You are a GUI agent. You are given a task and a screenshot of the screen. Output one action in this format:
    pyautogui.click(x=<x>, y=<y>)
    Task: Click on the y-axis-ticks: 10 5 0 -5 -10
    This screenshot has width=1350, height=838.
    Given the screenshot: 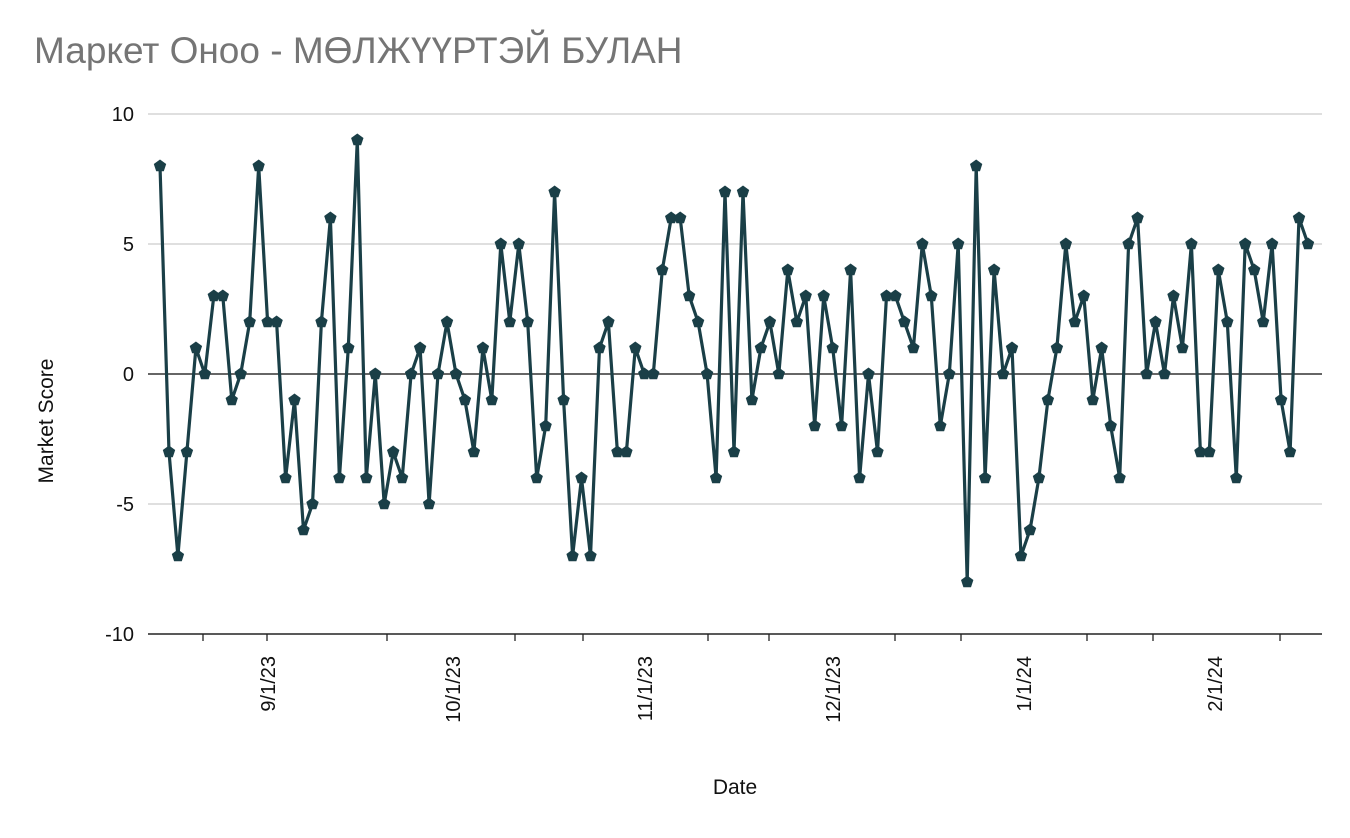 What is the action you would take?
    pyautogui.click(x=119, y=375)
    